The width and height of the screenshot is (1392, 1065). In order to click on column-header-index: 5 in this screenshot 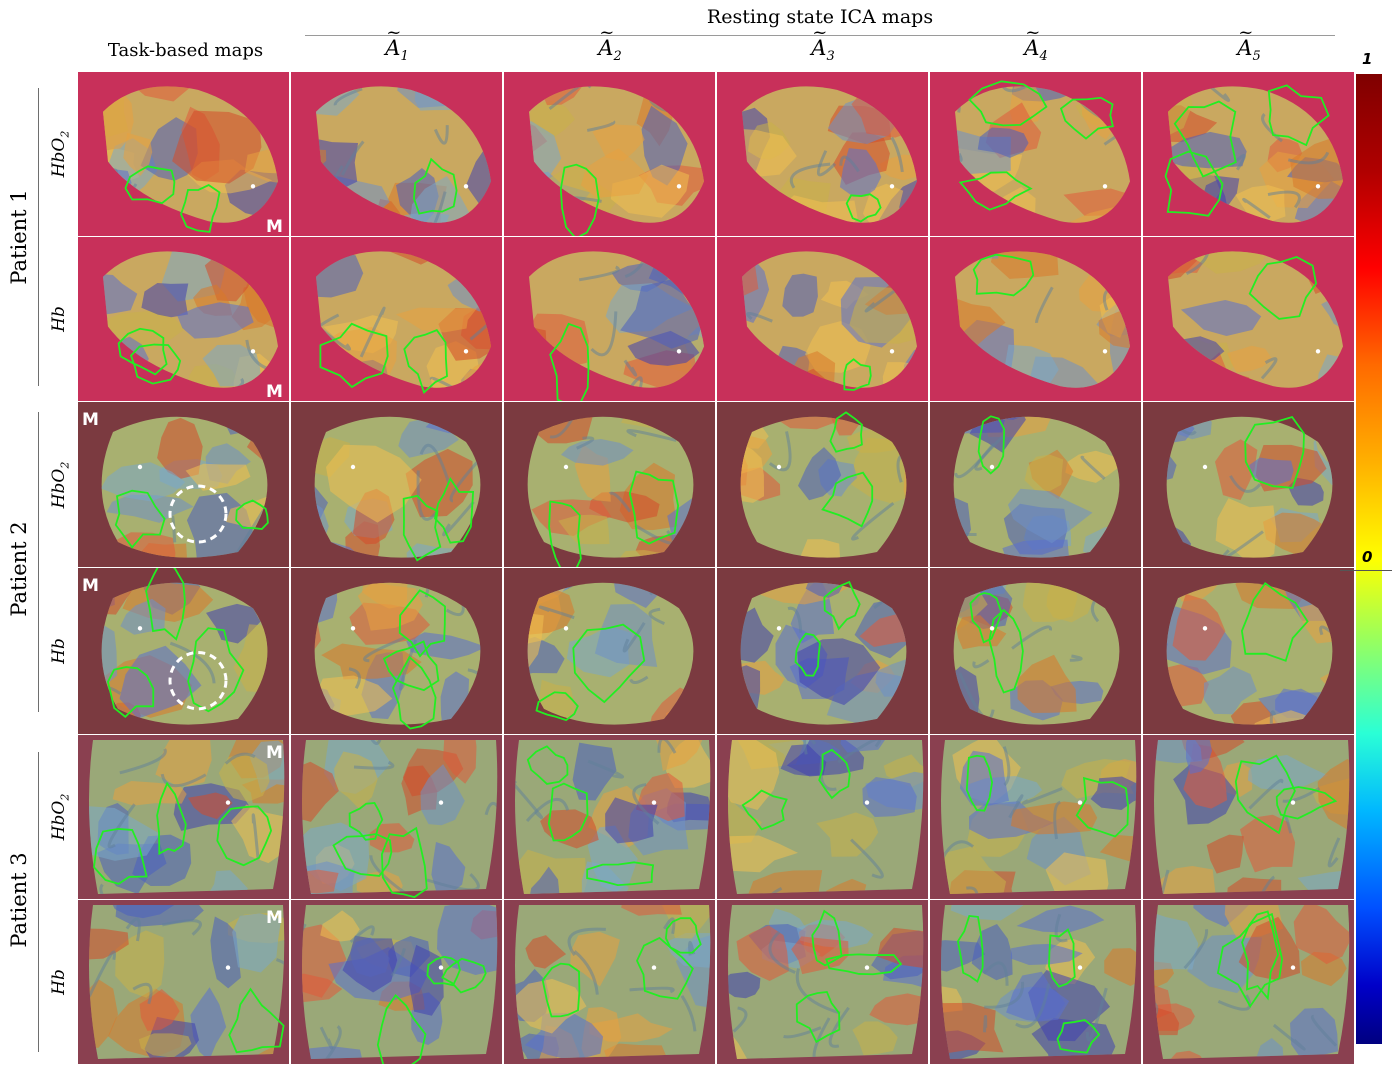, I will do `click(1256, 57)`.